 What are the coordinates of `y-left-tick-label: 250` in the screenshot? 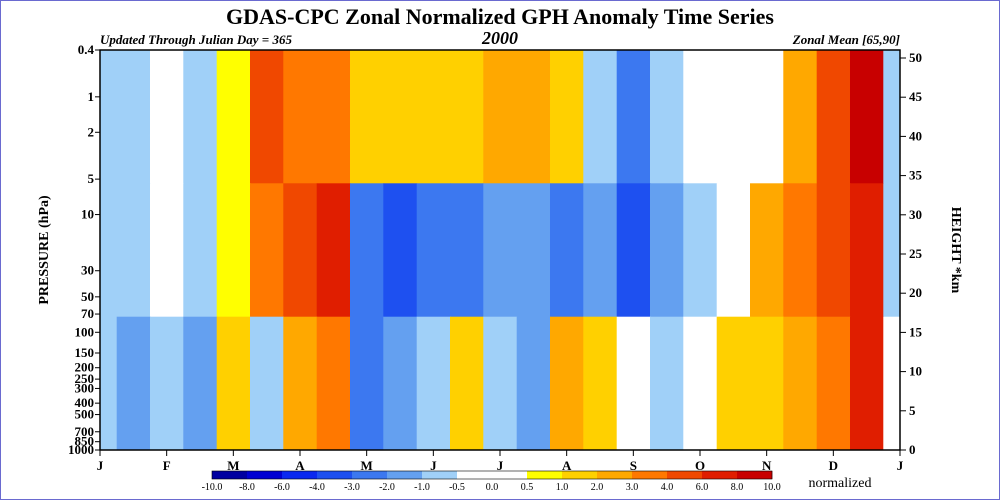 It's located at (85, 378).